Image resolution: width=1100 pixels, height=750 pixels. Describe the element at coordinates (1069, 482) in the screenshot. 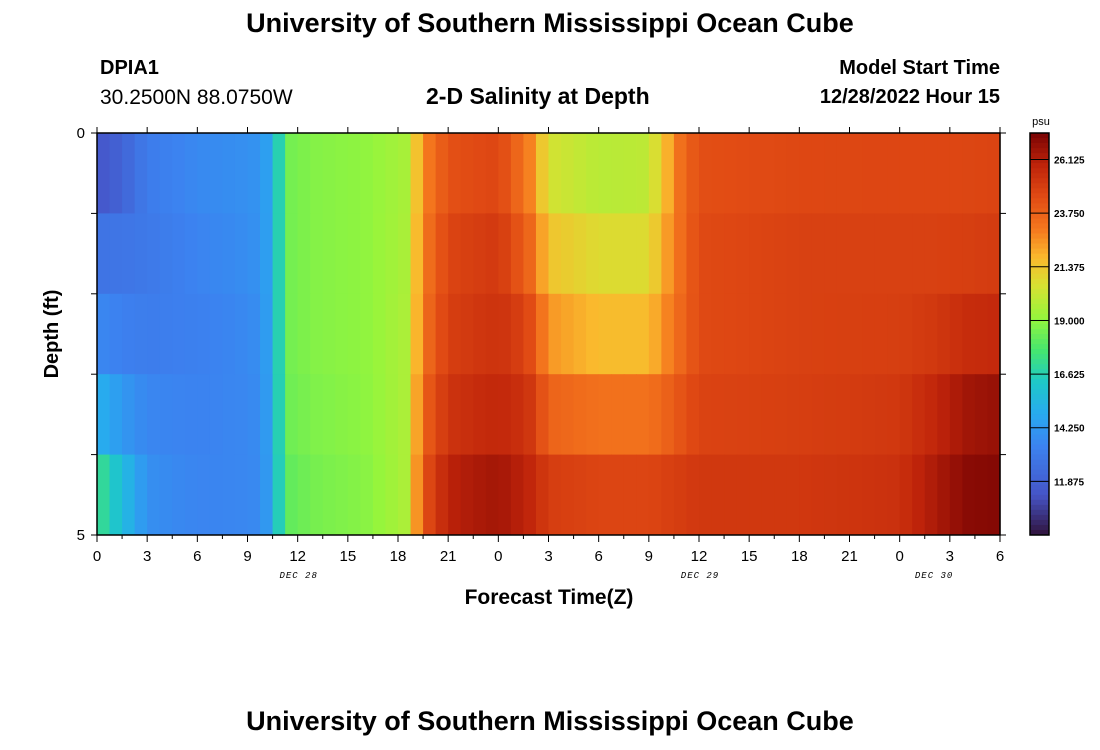

I see `colorbar-tick-label: 11.875` at that location.